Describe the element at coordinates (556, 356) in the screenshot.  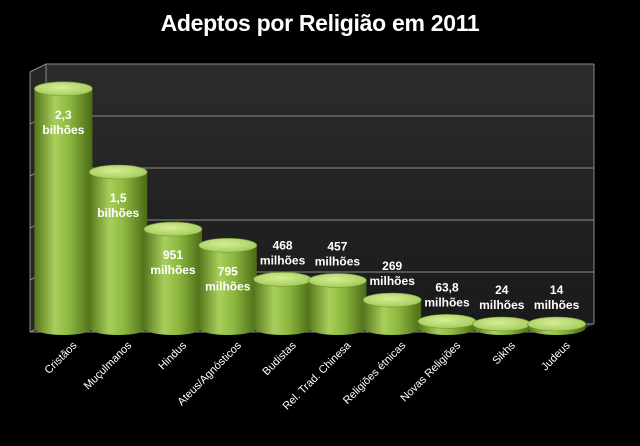
I see `category-label: Judeus` at that location.